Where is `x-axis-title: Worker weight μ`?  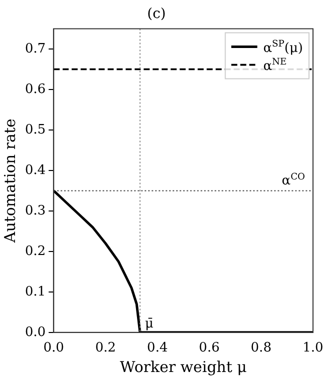
x-axis-title: Worker weight μ is located at coordinates (183, 367).